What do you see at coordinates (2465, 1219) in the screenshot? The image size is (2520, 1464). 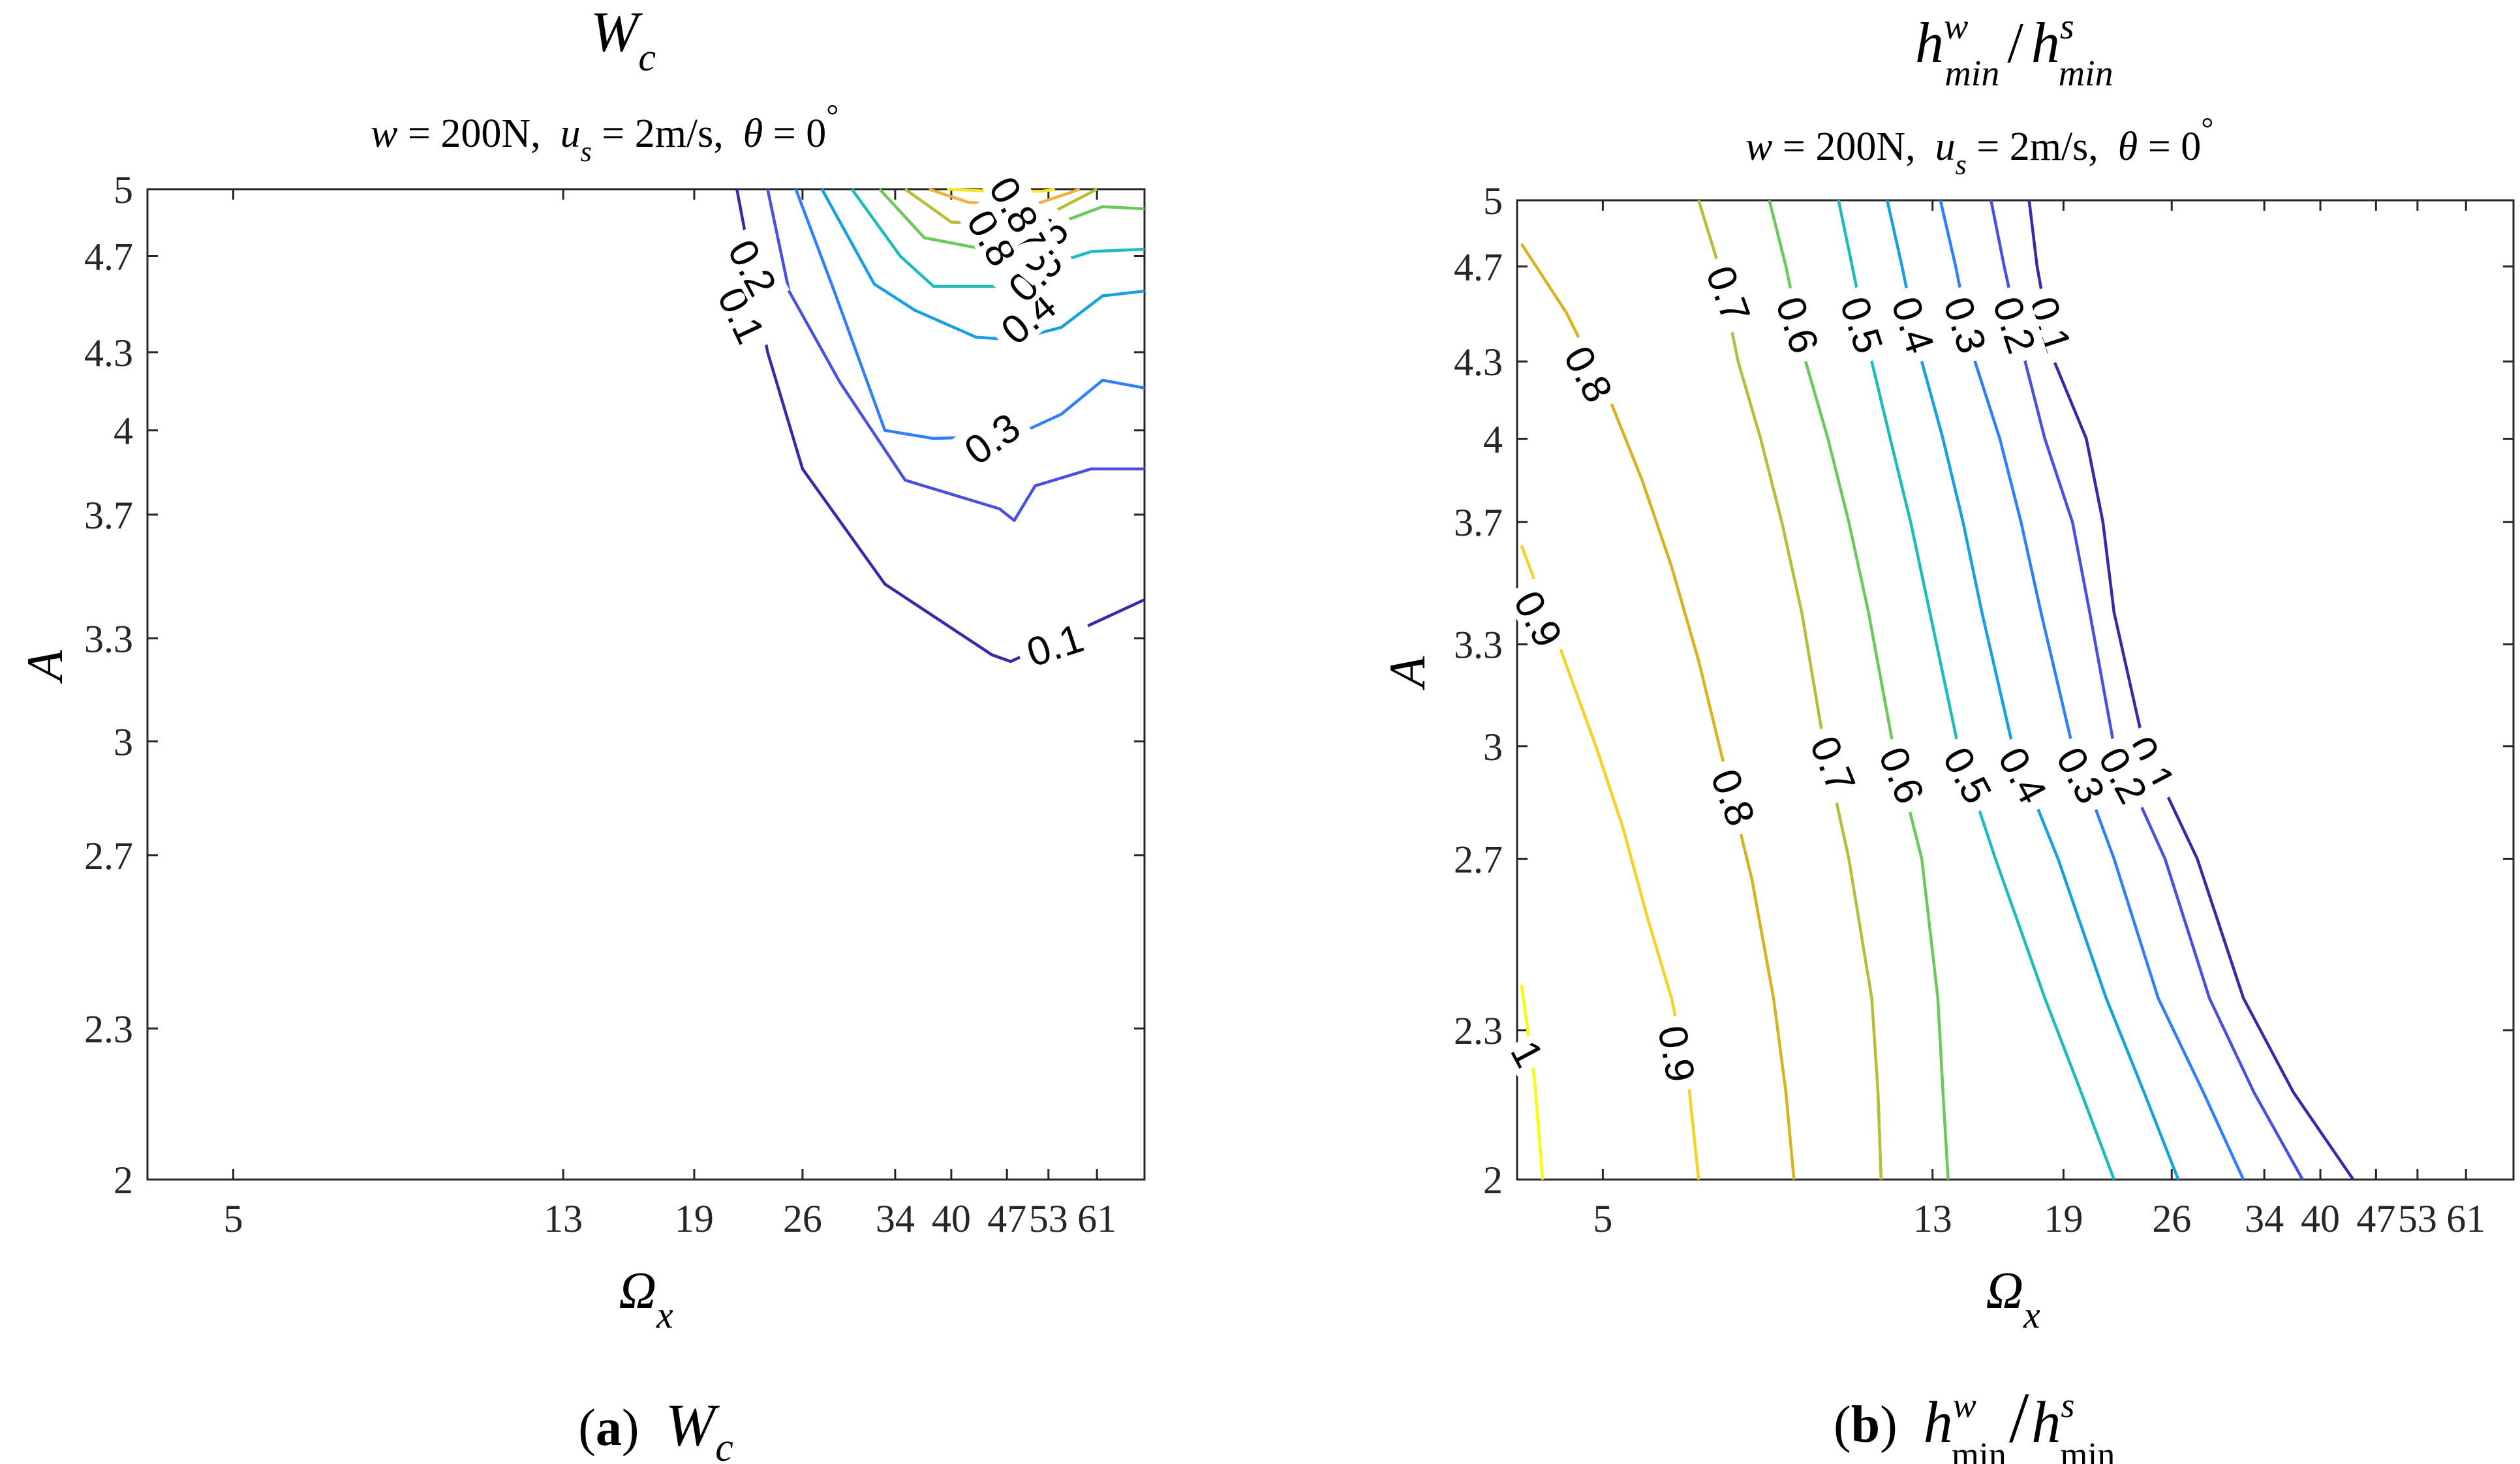 I see `x-tick-label: 61` at bounding box center [2465, 1219].